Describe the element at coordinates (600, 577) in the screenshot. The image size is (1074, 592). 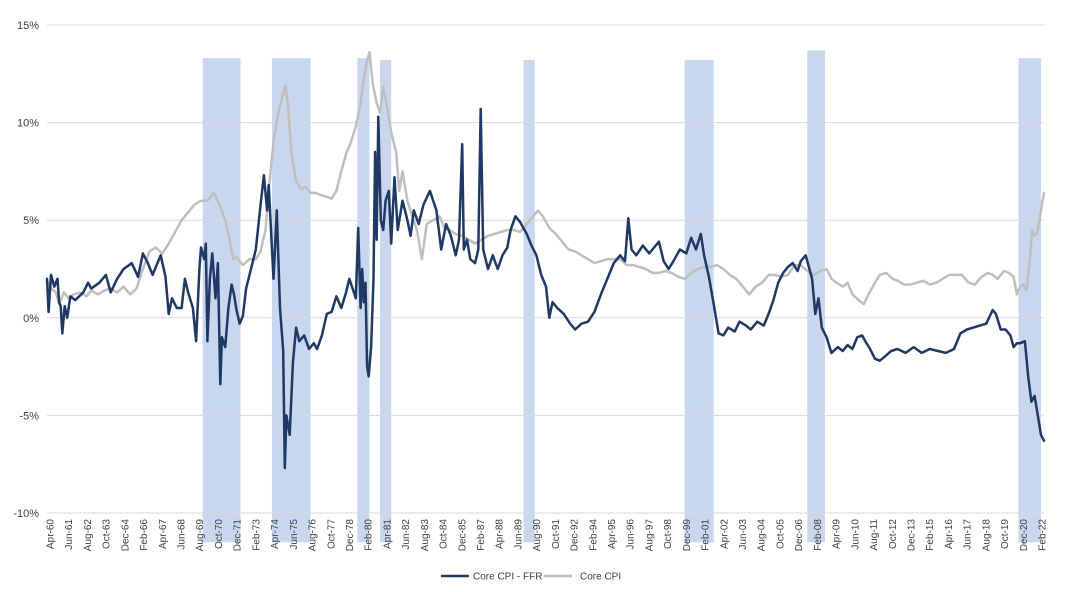
I see `legend-label-core-cpi: Core CPI` at that location.